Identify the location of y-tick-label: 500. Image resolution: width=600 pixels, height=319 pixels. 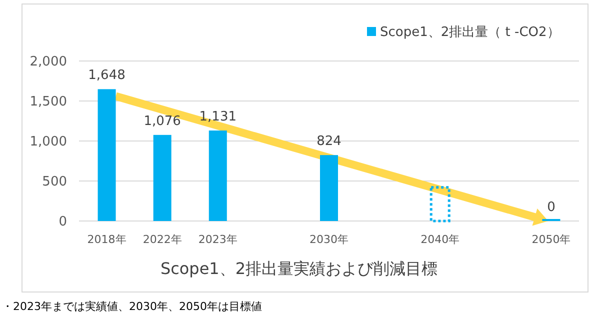
(54, 182).